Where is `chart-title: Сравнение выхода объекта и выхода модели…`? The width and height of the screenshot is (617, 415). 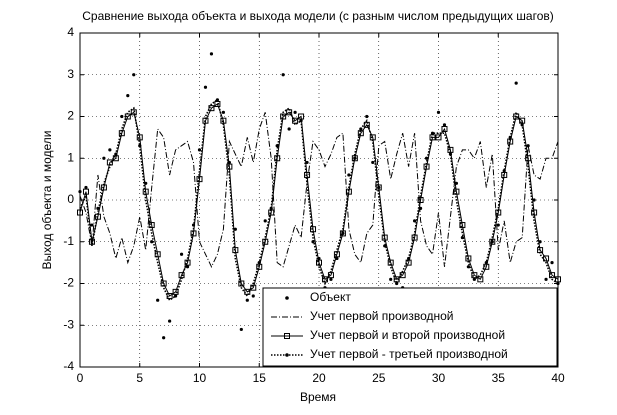 chart-title: Сравнение выхода объекта и выхода модели… is located at coordinates (318, 16).